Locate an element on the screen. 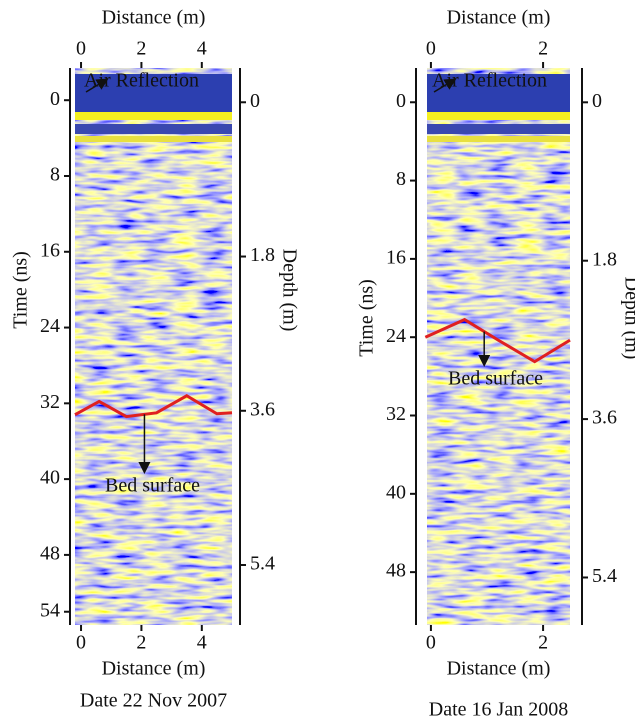  x-tick-label: 4 is located at coordinates (202, 643).